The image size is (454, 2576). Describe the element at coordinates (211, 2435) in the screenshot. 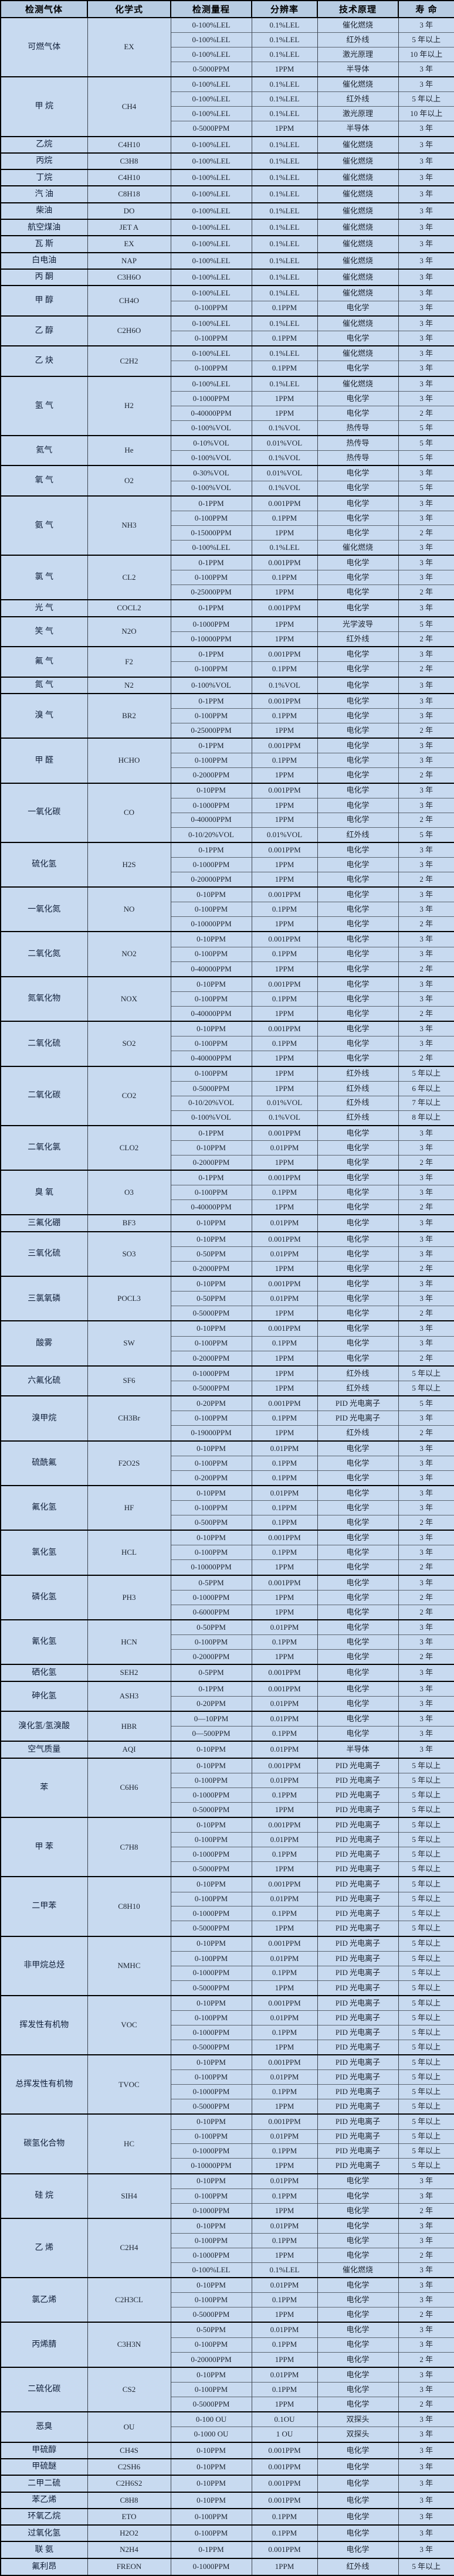

I see `range-cell: 0-1000 OU` at that location.